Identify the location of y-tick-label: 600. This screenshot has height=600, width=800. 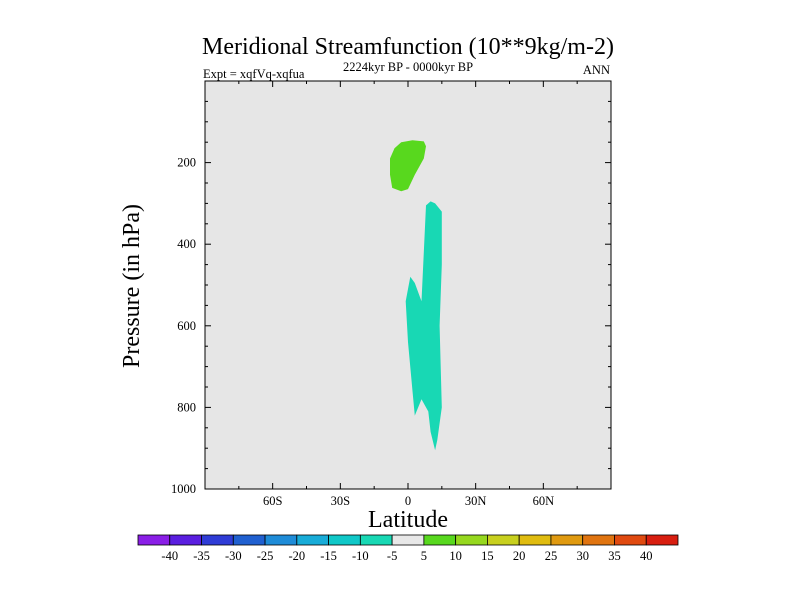
(186, 326).